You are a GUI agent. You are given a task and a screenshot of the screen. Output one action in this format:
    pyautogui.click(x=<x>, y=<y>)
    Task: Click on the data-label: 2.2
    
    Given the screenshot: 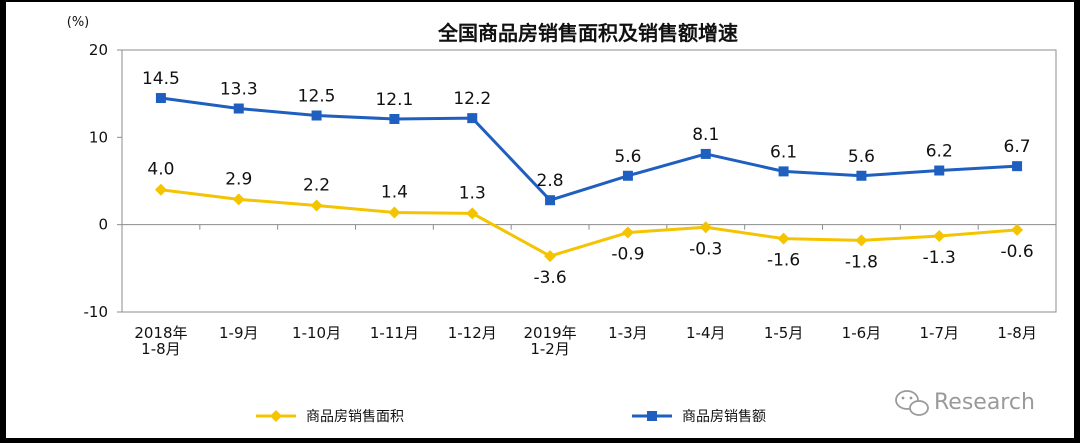 What is the action you would take?
    pyautogui.click(x=316, y=185)
    